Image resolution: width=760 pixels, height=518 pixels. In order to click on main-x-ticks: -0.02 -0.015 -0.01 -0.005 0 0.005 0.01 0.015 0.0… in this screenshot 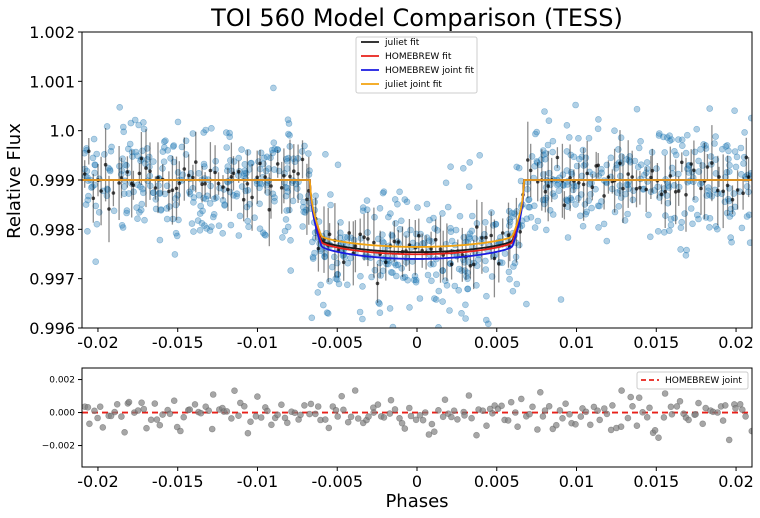, I will do `click(415, 340)`.